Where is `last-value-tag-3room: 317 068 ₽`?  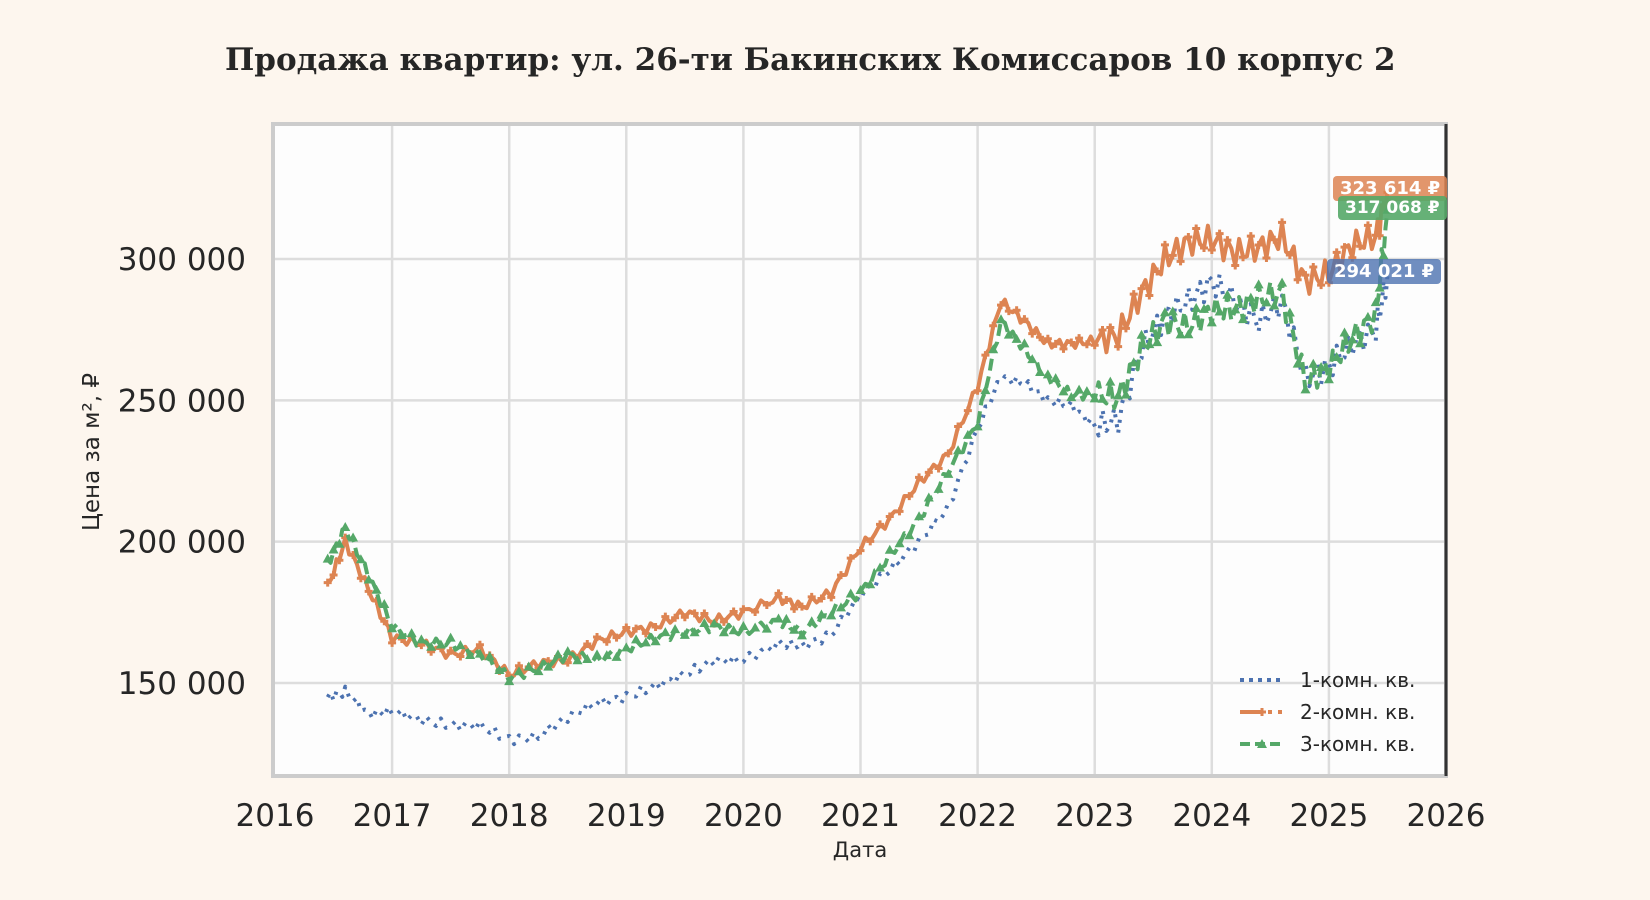
last-value-tag-3room: 317 068 ₽ is located at coordinates (1392, 208).